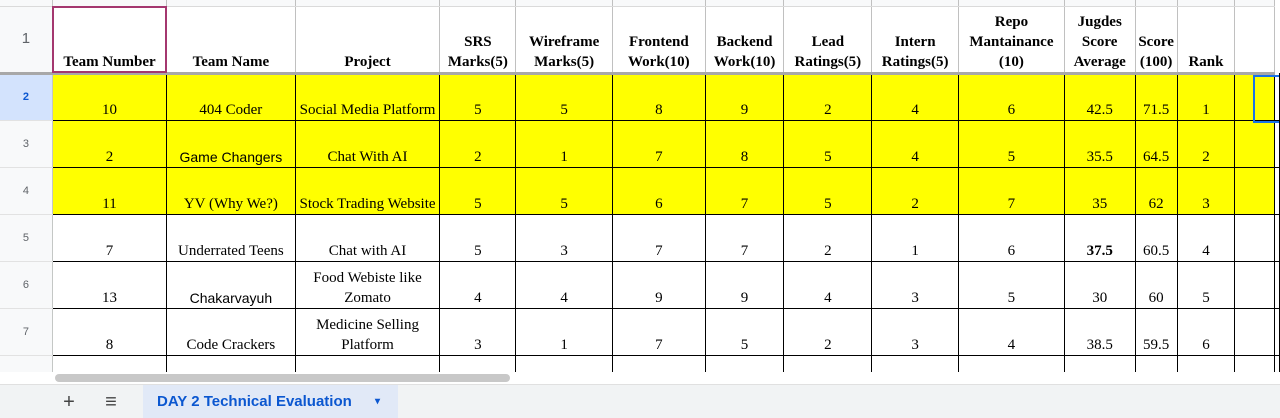 This screenshot has width=1280, height=418. Describe the element at coordinates (1011, 40) in the screenshot. I see `header-cell-repo: Repo Mantainance (10)` at that location.